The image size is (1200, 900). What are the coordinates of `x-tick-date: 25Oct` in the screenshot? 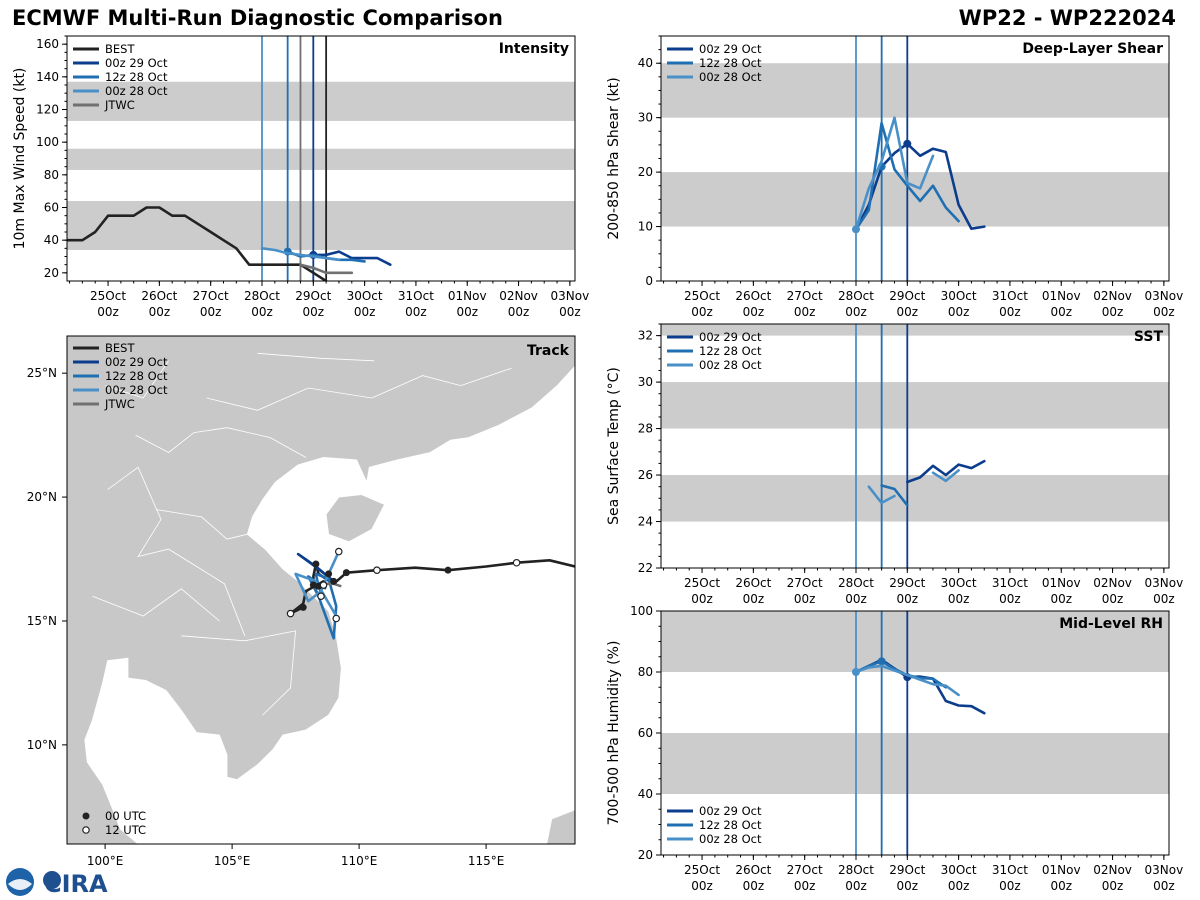 It's located at (702, 583).